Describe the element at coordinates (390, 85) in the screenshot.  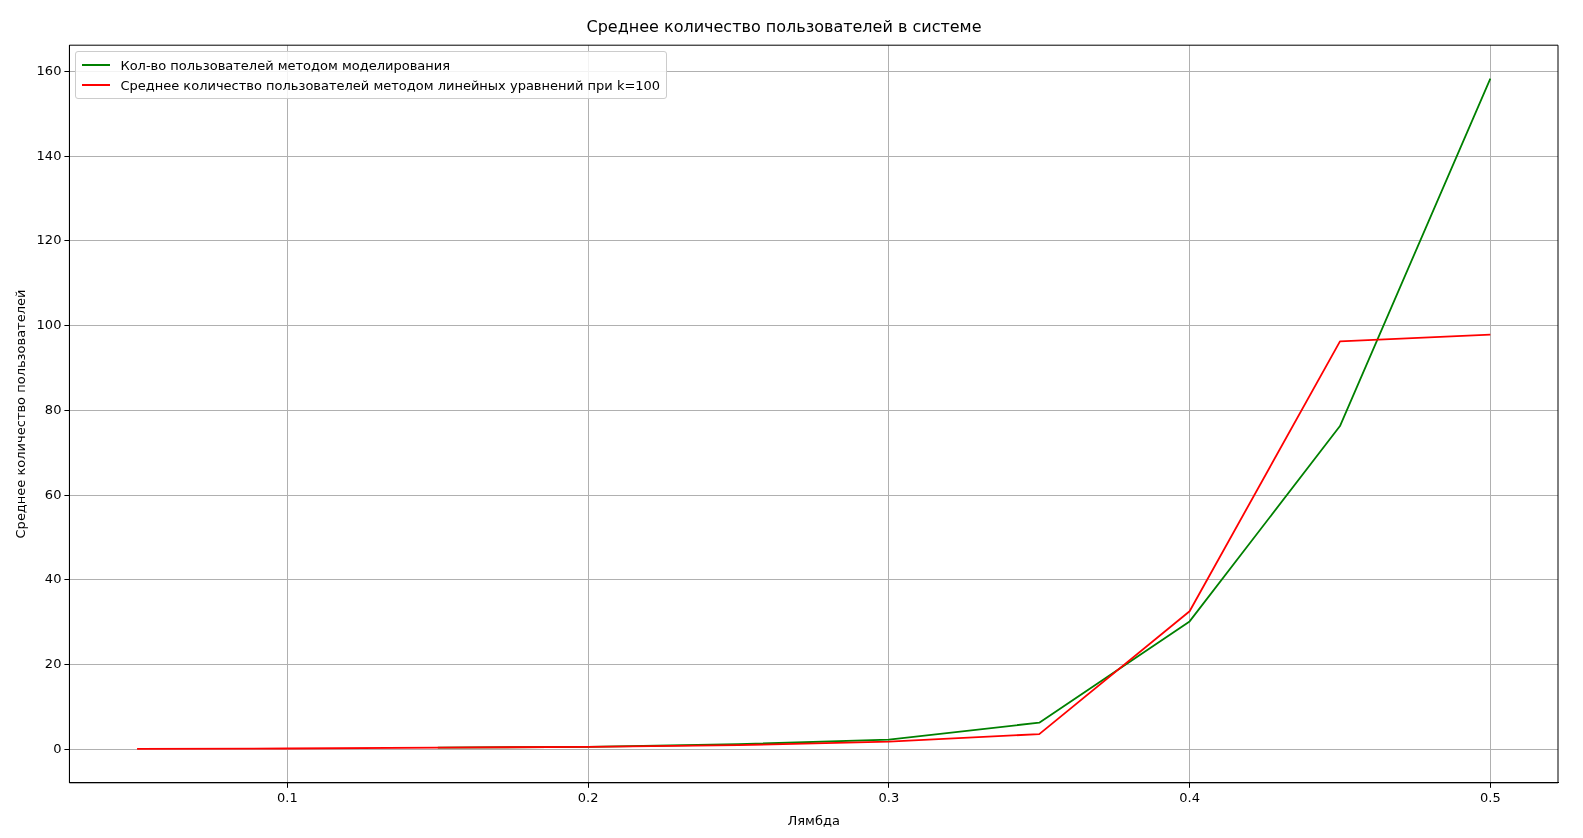
I see `legend-label: Среднее количество пользователей методом линейных уравнений при k=100` at that location.